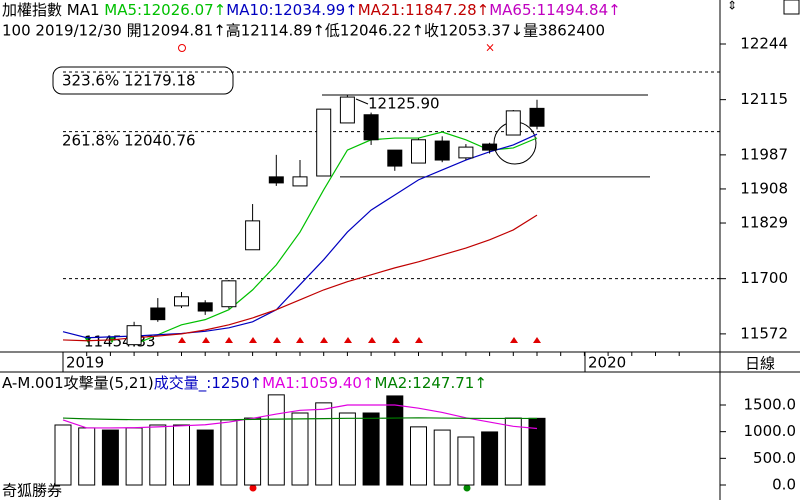 This screenshot has height=500, width=800. I want to click on brand: 奇狐勝券, so click(32, 491).